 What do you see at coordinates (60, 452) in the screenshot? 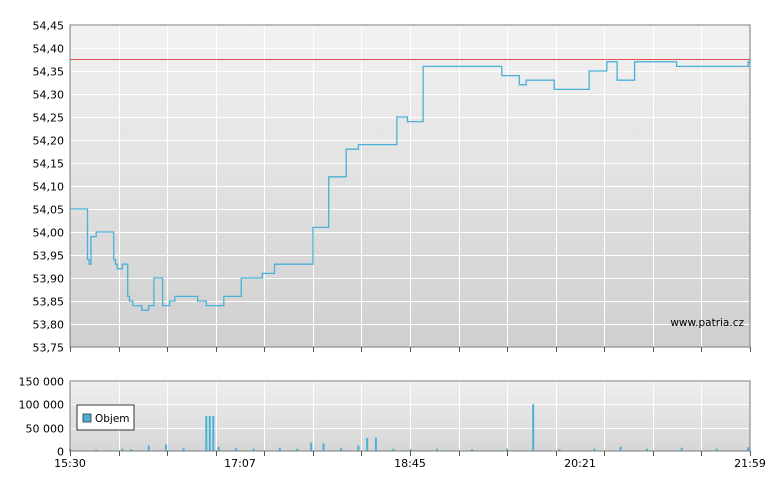
I see `volume-y-tick-label: 0` at bounding box center [60, 452].